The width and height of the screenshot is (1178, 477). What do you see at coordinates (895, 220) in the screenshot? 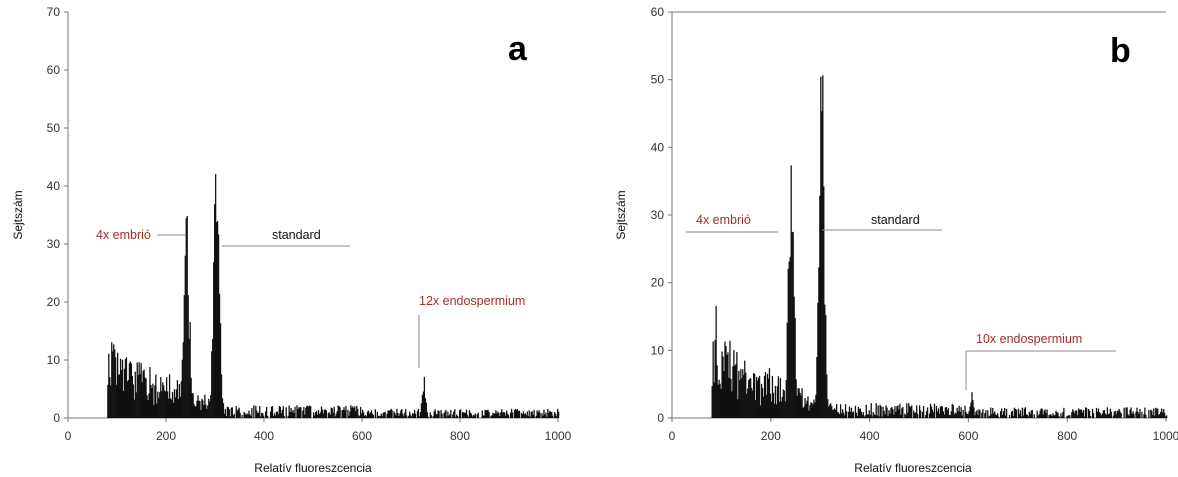
I see `annotation-standard-b: standard` at bounding box center [895, 220].